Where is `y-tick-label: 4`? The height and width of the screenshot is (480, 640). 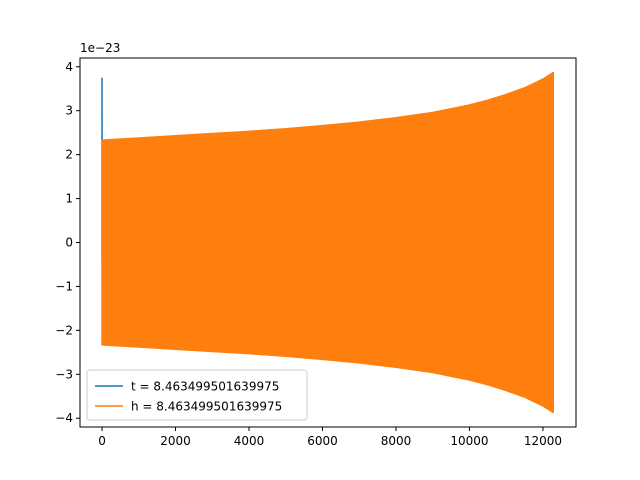 y-tick-label: 4 is located at coordinates (69, 67).